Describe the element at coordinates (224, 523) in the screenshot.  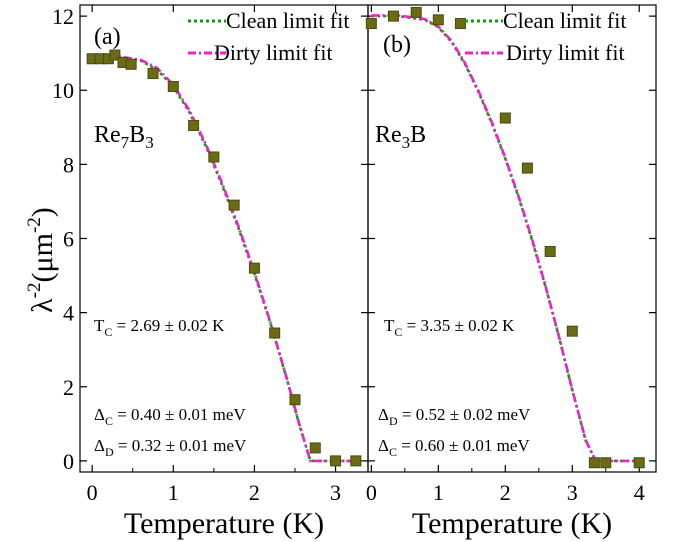
I see `panel-a-x-axis-label: Temperature (K)` at that location.